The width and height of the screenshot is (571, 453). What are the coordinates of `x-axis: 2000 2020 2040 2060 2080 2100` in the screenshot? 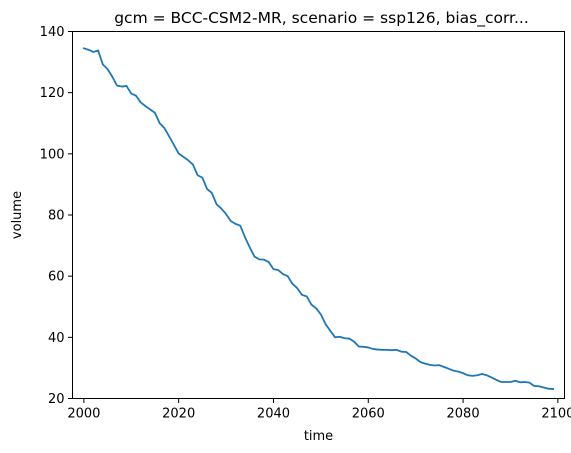 It's located at (319, 410).